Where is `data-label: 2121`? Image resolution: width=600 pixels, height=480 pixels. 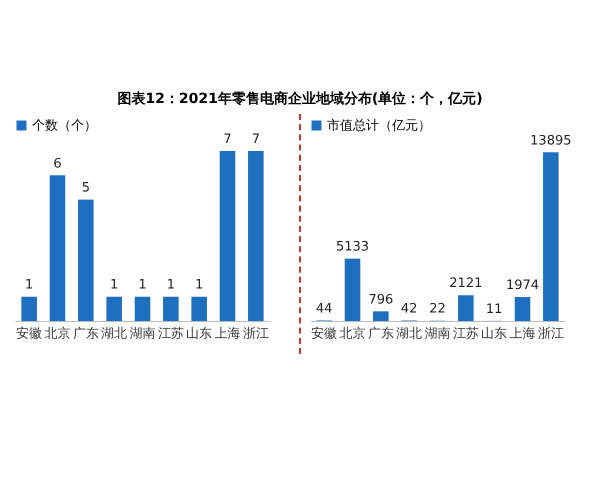 data-label: 2121 is located at coordinates (465, 284).